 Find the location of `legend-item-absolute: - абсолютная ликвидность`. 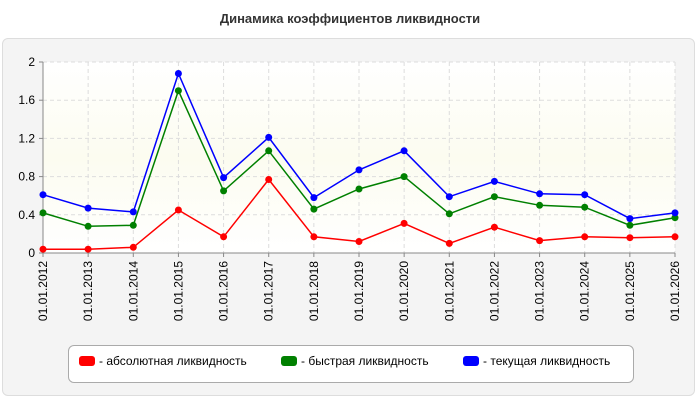

legend-item-absolute: - абсолютная ликвидность is located at coordinates (163, 361).